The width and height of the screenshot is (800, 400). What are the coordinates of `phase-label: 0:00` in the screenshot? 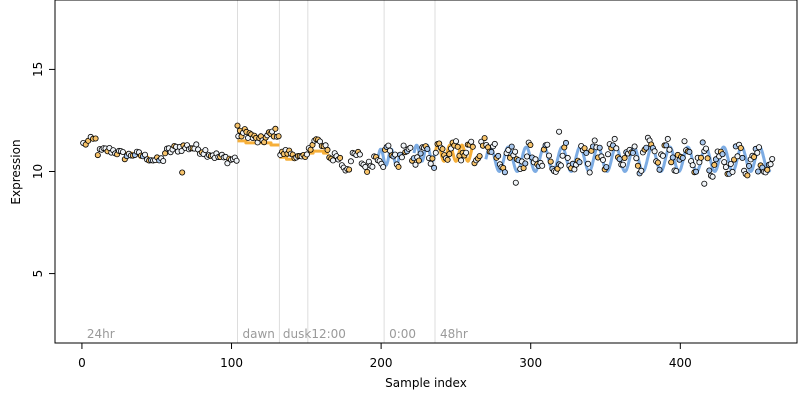 It's located at (402, 334).